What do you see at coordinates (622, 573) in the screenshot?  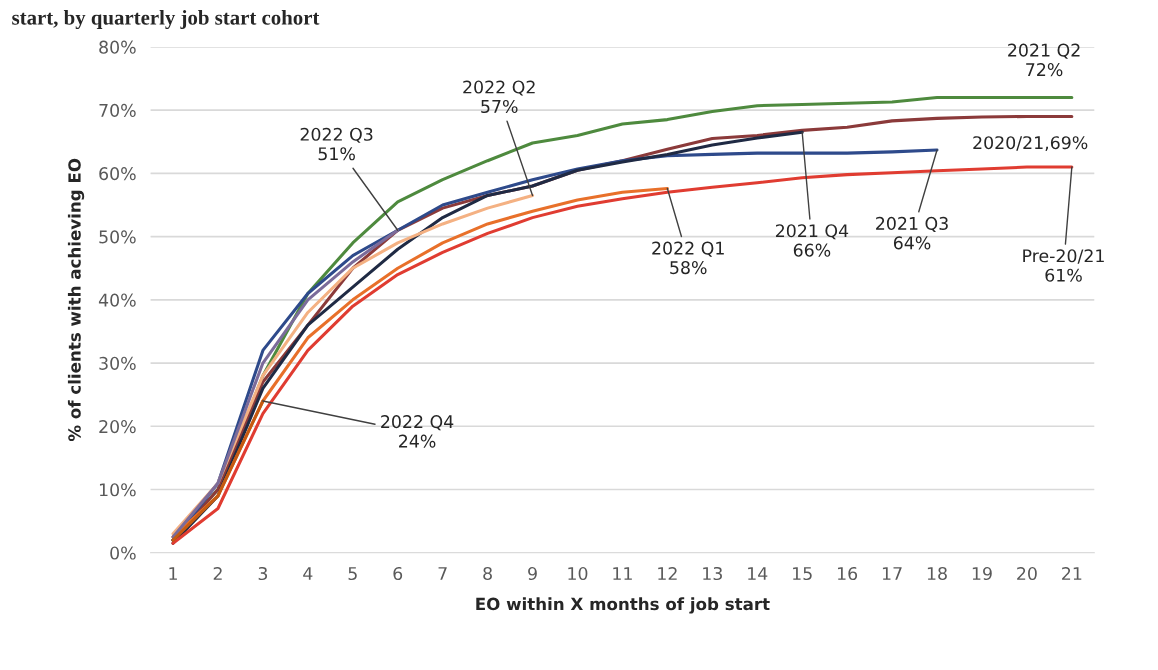 I see `x-tick-label: 11` at bounding box center [622, 573].